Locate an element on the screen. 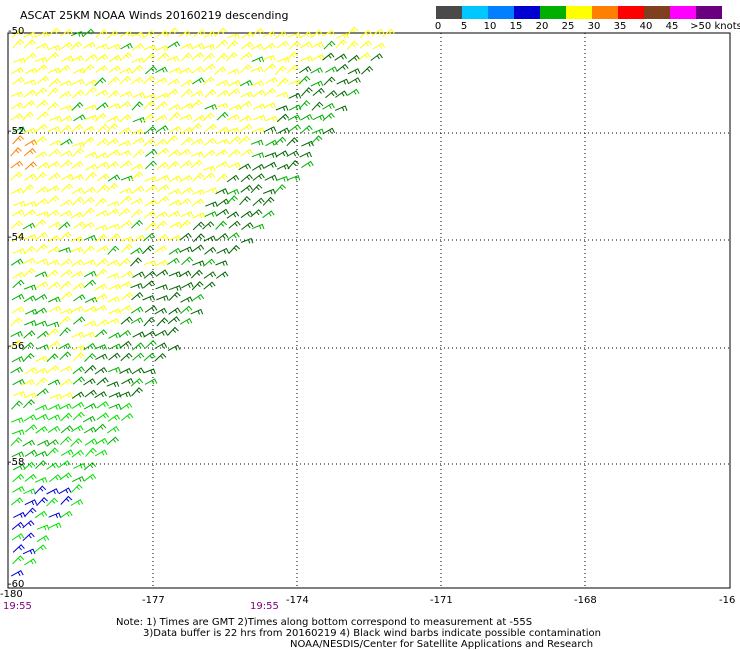  legend-units: >50 knots is located at coordinates (715, 26).